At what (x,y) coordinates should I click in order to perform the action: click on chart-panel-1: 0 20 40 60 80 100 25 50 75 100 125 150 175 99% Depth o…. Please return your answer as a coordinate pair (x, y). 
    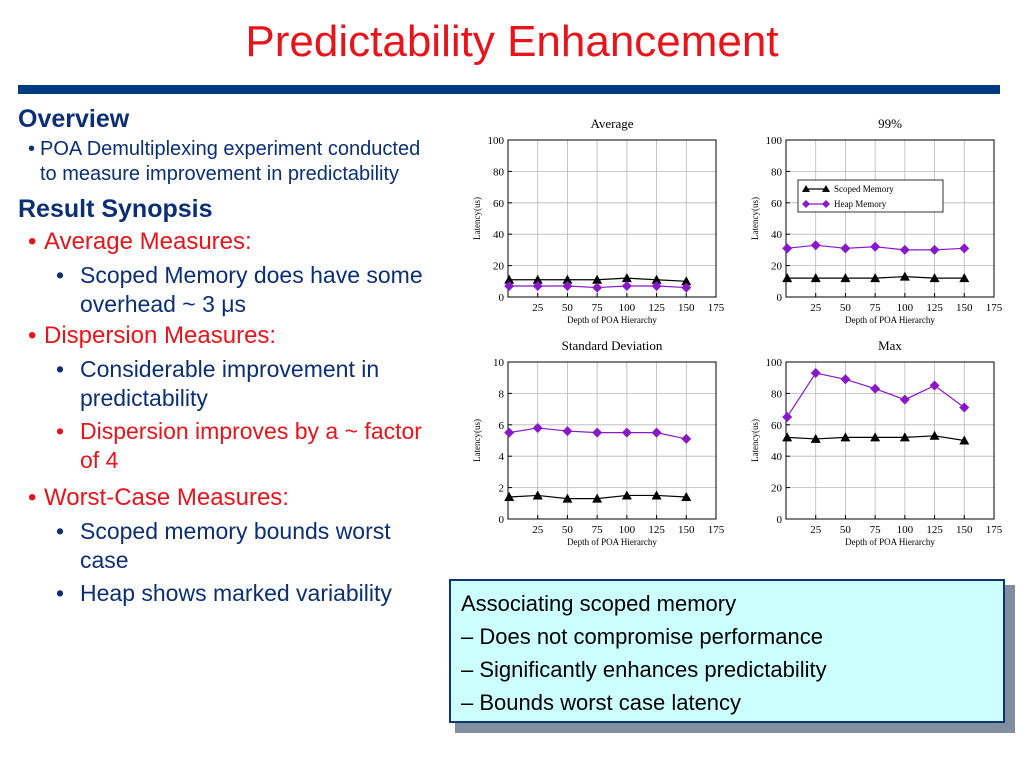
    Looking at the image, I should click on (876, 220).